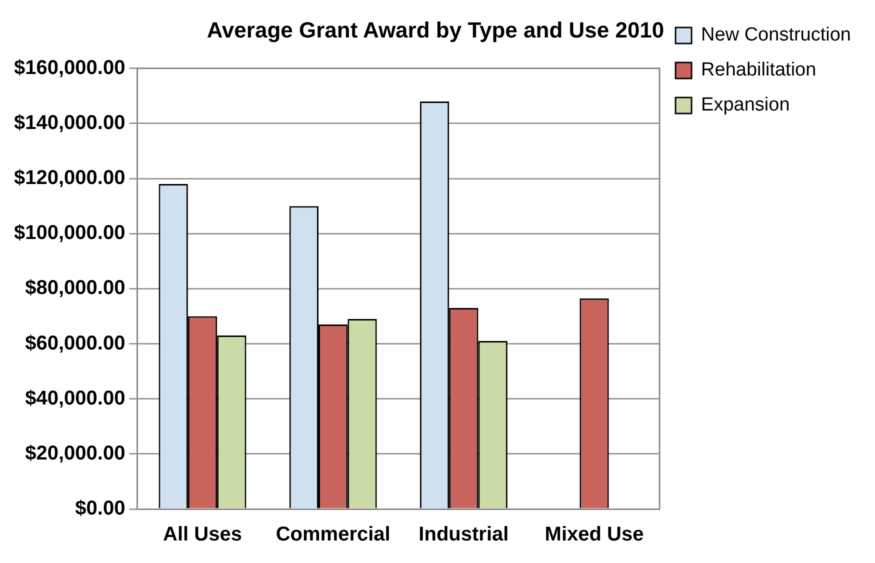 This screenshot has width=875, height=563. Describe the element at coordinates (70, 233) in the screenshot. I see `y-tick-label: $100,000.00` at that location.